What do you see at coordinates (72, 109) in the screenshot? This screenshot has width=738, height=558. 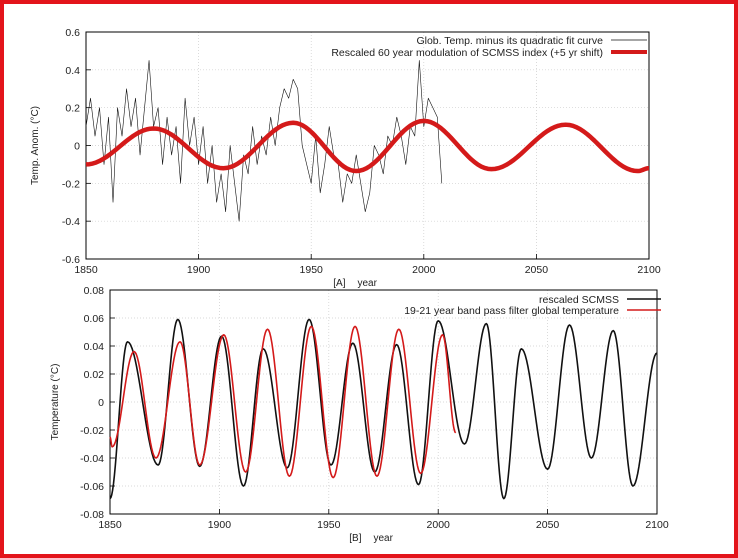 I see `y-tick-label: 0.2` at bounding box center [72, 109].